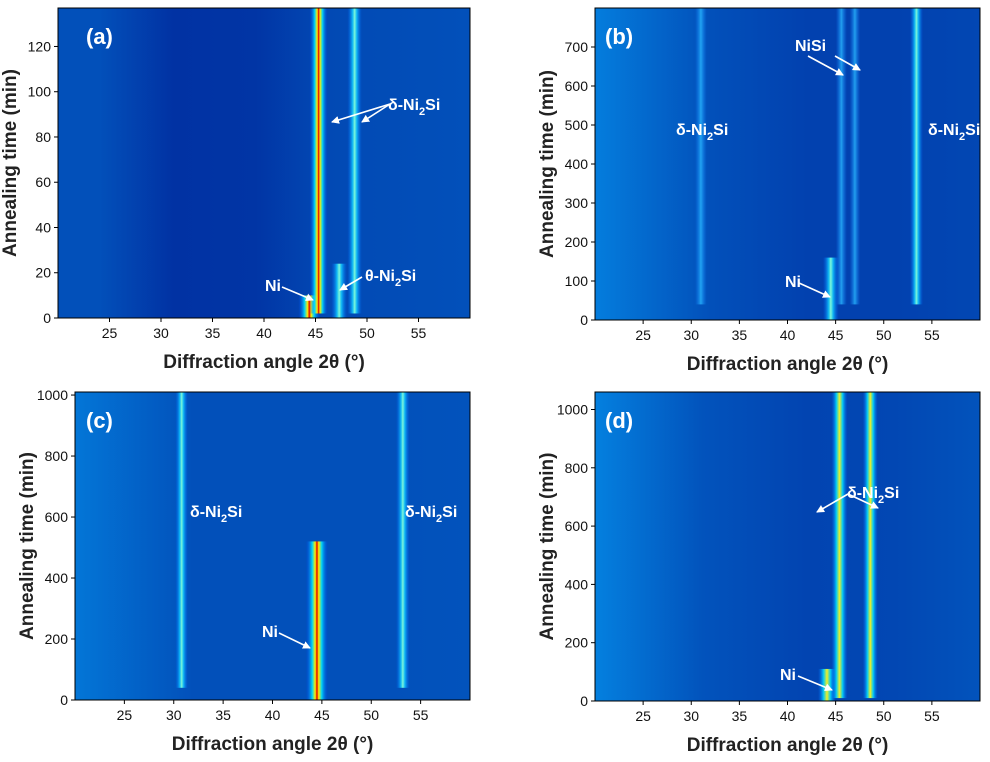 This screenshot has width=990, height=762. I want to click on panel-label: (a), so click(99, 36).